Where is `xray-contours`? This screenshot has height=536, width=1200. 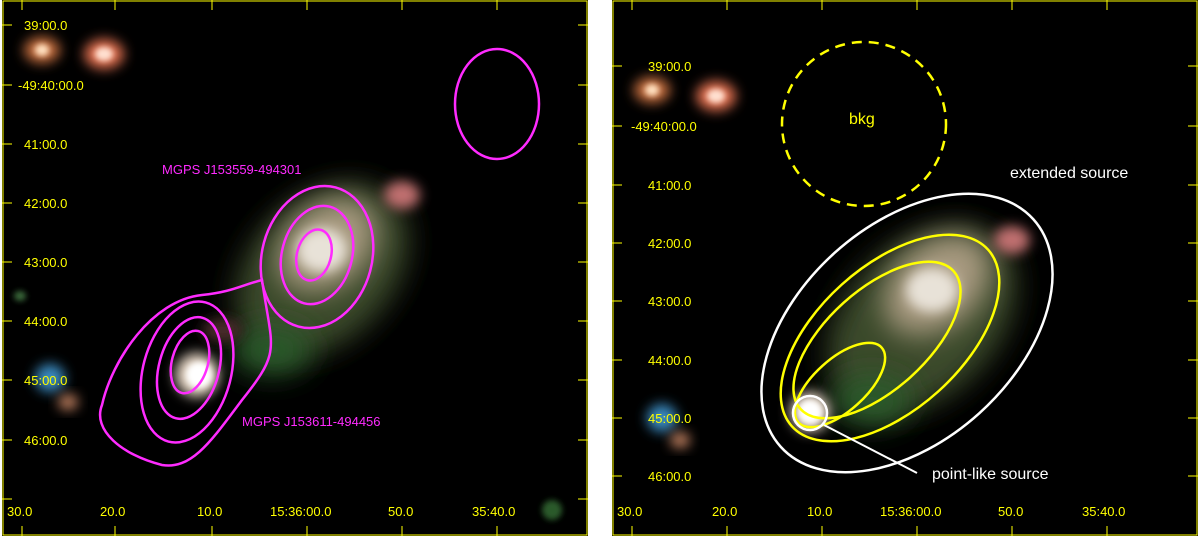 xray-contours is located at coordinates (890, 338).